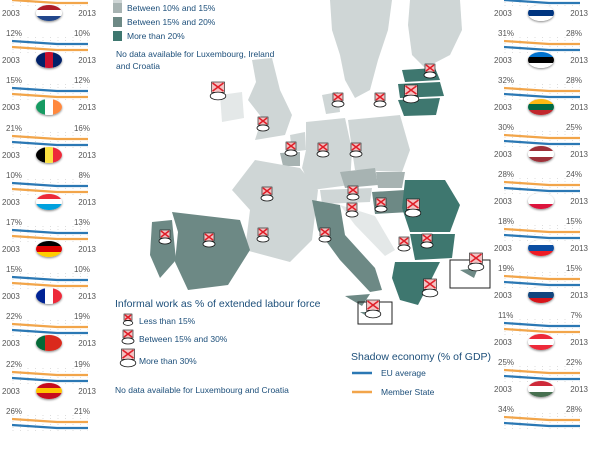  Describe the element at coordinates (84, 175) in the screenshot. I see `end-value: 8%` at that location.